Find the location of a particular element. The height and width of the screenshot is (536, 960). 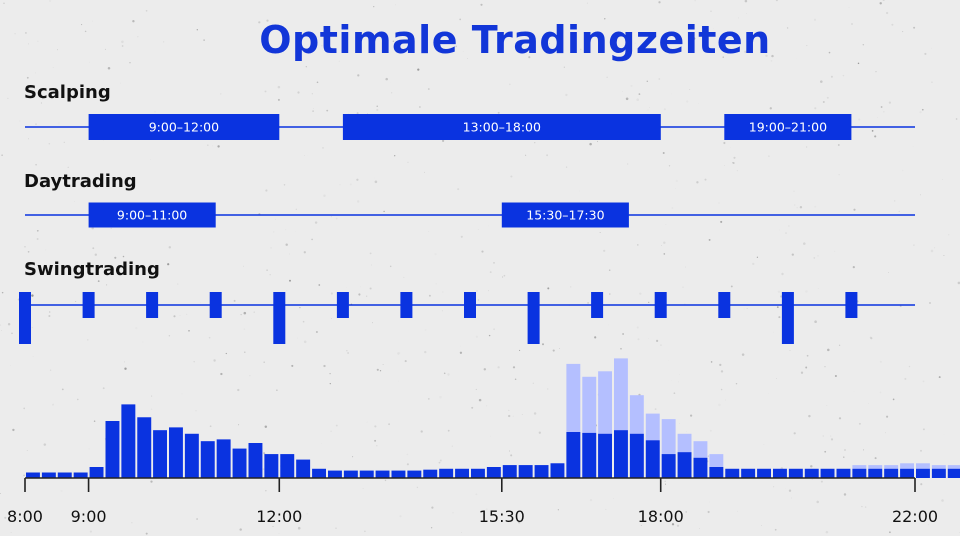

page-title: Optimale Tradingzeiten is located at coordinates (515, 40).